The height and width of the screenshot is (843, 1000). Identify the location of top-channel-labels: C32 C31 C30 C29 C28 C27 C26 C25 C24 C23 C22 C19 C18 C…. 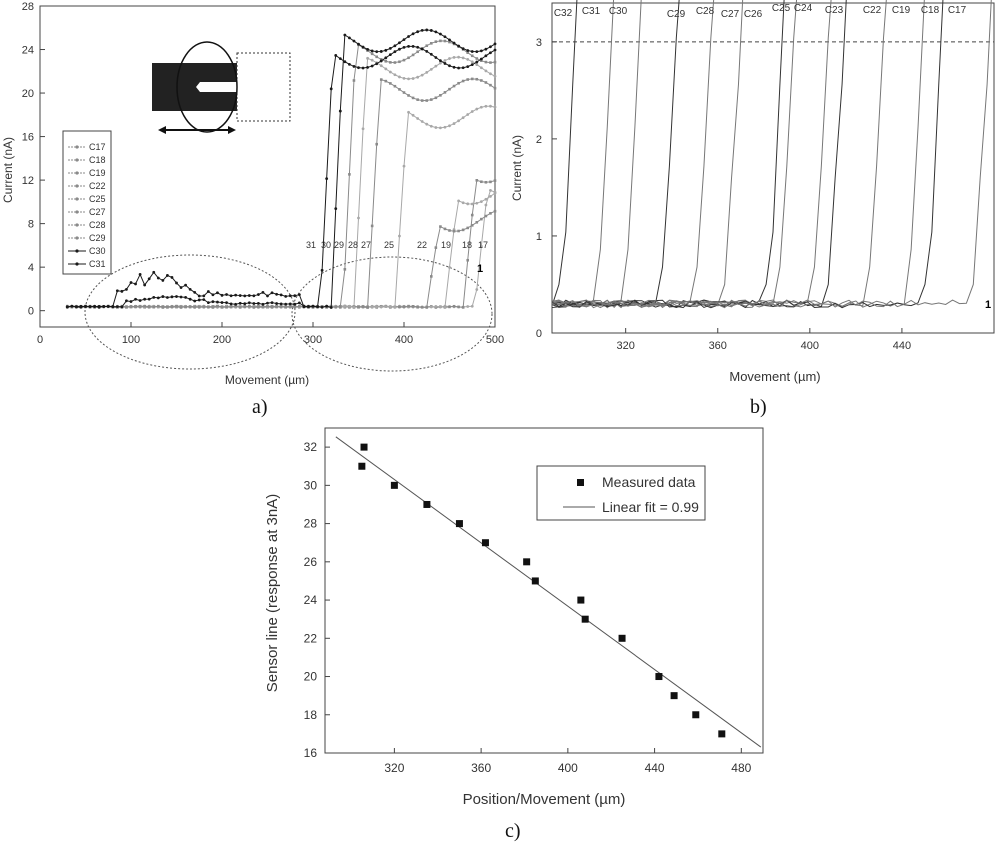
(760, 11).